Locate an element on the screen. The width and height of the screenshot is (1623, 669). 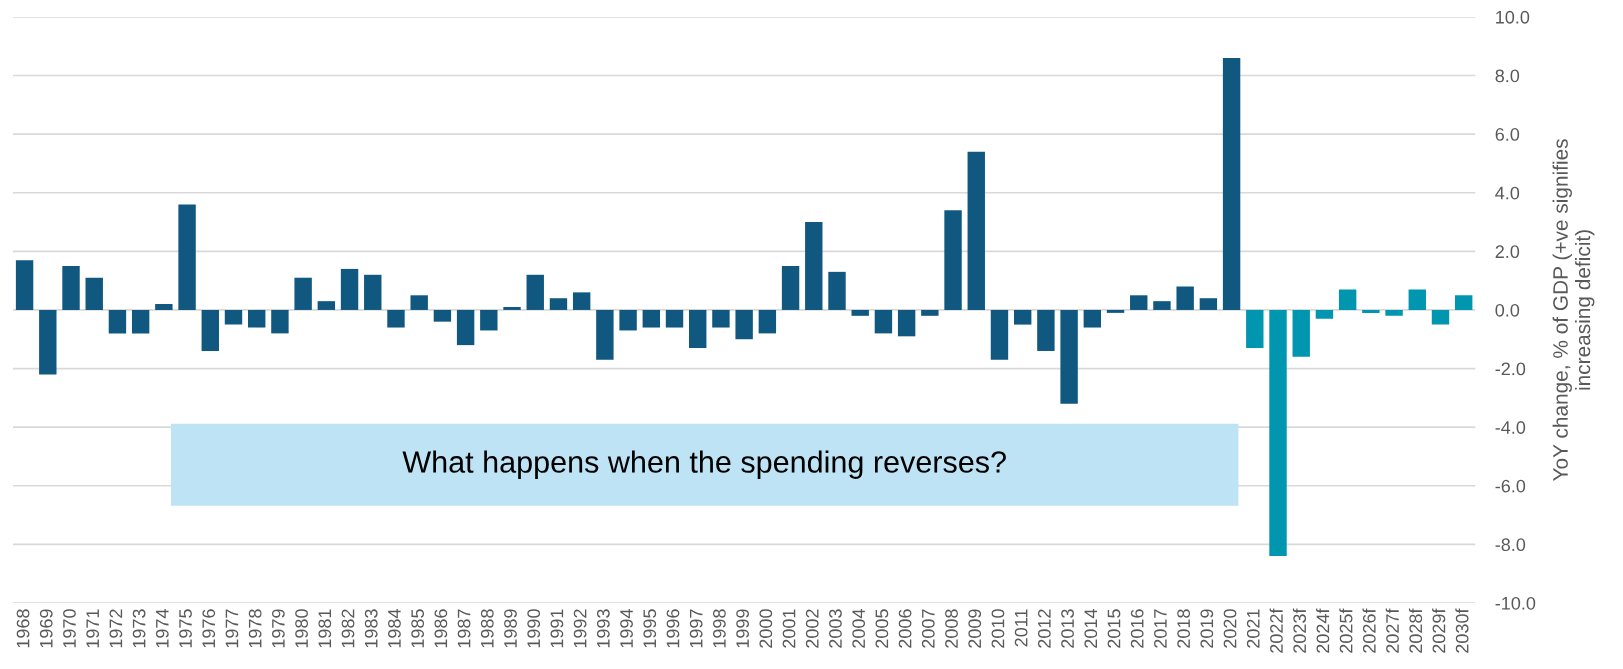
y-tick-label: 0.0 is located at coordinates (1507, 310).